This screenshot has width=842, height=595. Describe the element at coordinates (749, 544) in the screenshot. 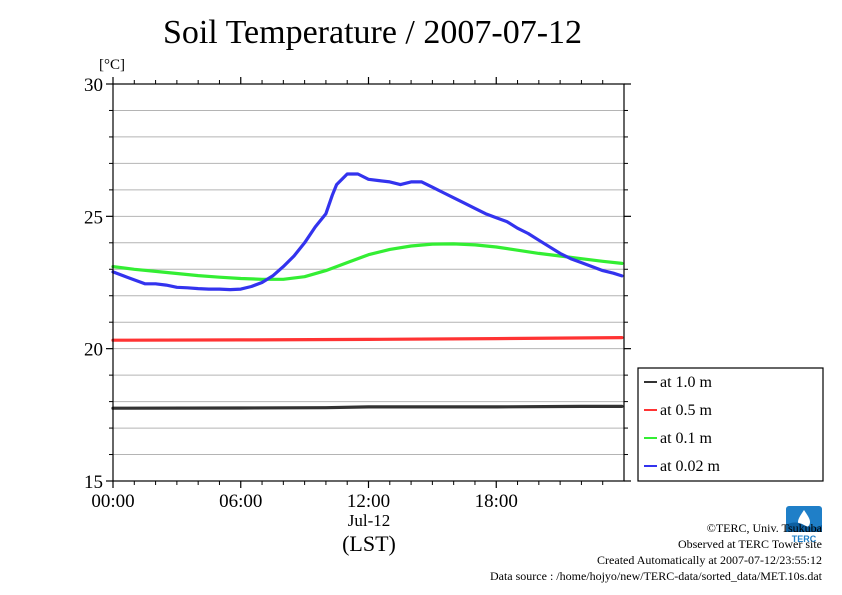

I see `observed-text: Observed at TERC Tower site` at that location.